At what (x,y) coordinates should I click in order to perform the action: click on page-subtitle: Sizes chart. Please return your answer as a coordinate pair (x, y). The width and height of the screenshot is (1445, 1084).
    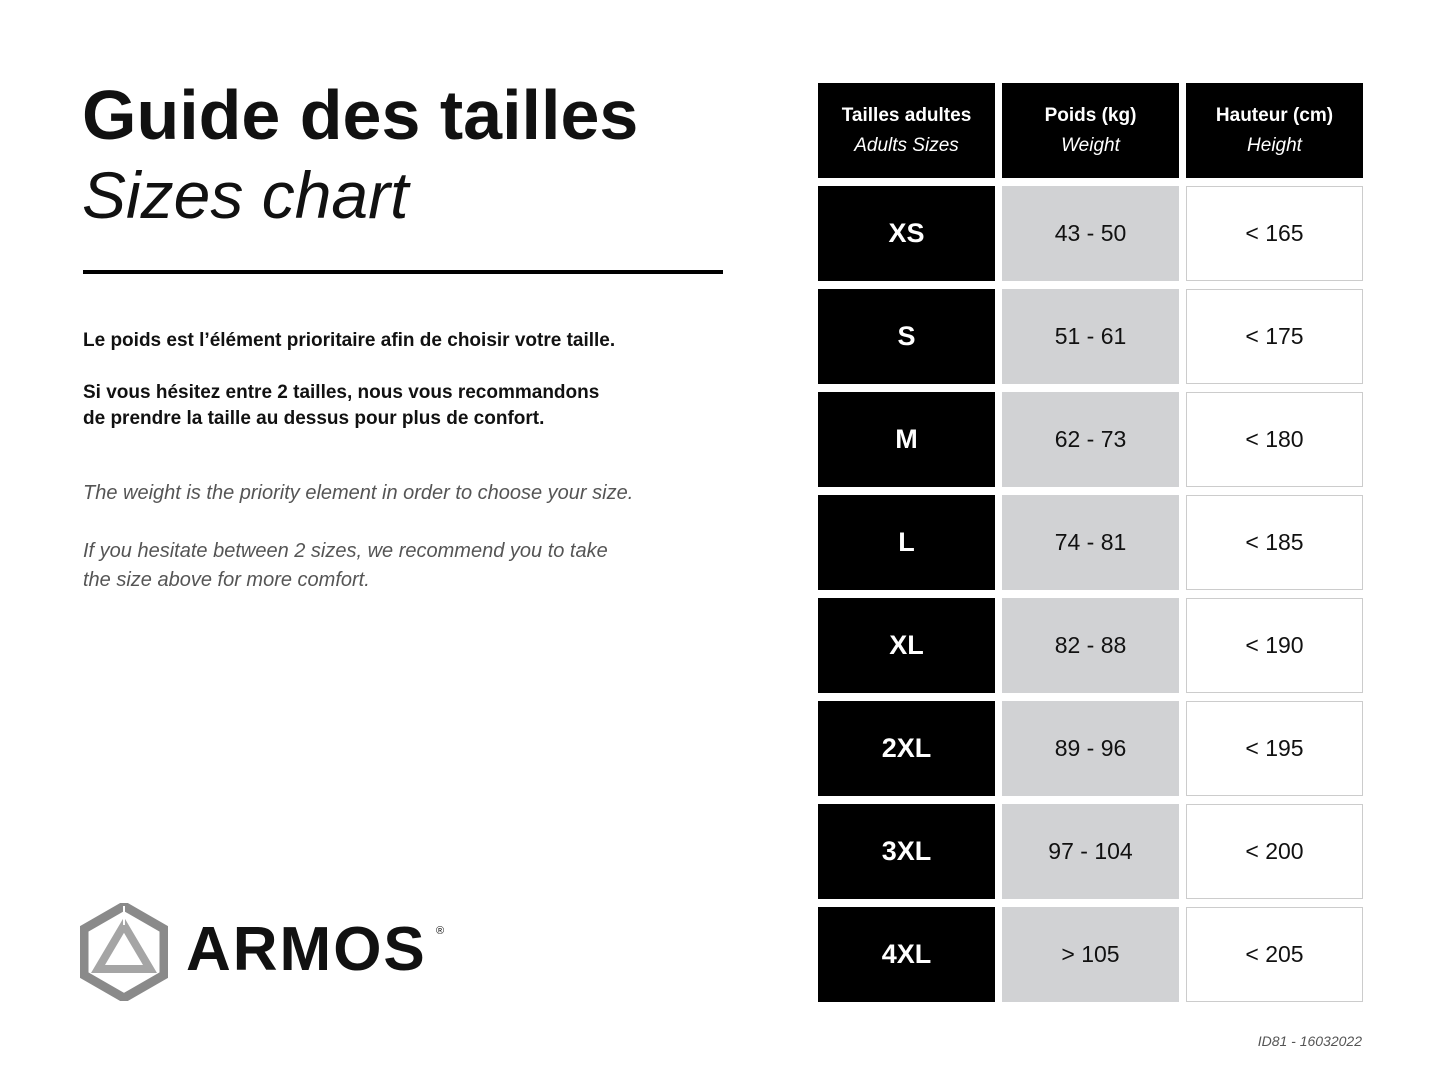
    Looking at the image, I should click on (245, 195).